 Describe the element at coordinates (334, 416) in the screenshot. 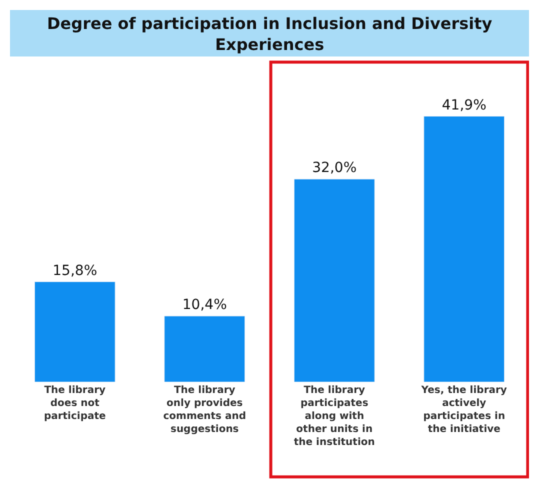

I see `x-tick-label: The library participates along with other units in the institution` at that location.